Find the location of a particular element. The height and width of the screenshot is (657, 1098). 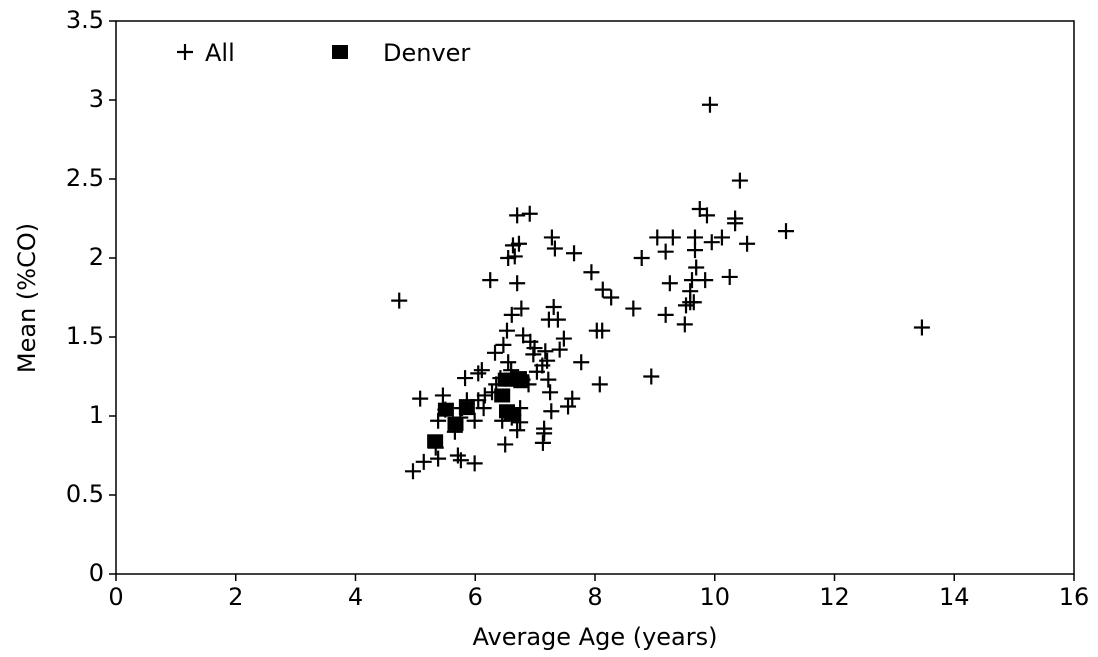

x-tick-label: 6 is located at coordinates (475, 597).